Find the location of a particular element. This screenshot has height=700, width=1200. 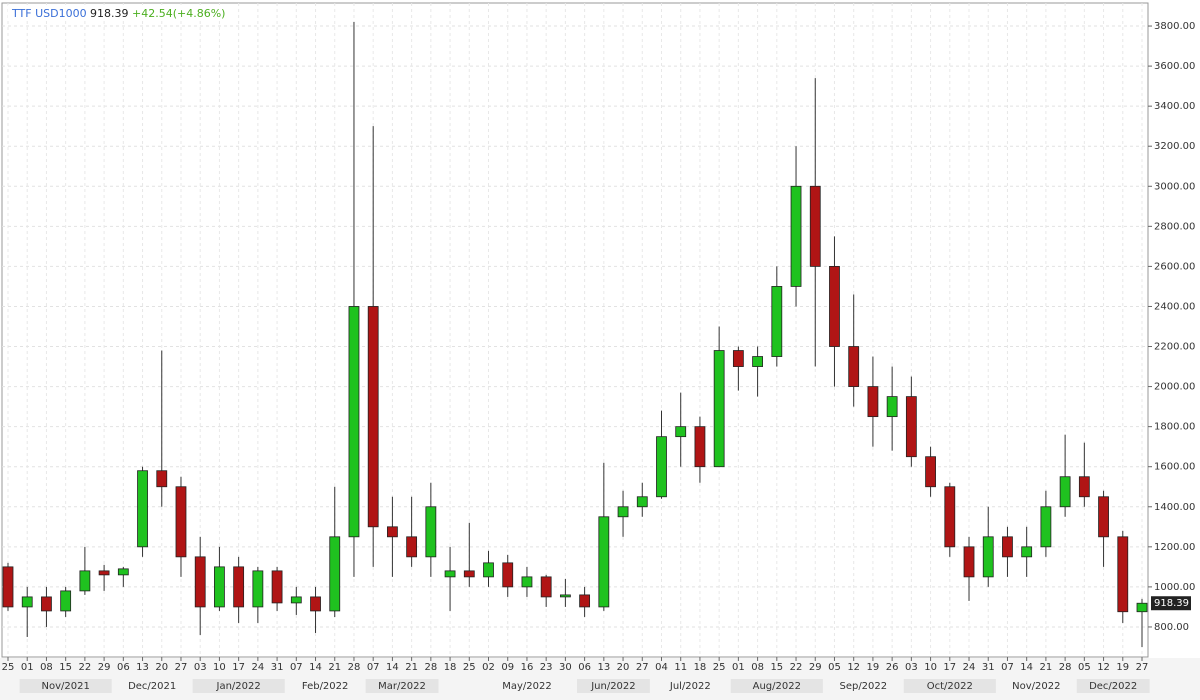

y-tick-label: 2600.00 is located at coordinates (1174, 266).